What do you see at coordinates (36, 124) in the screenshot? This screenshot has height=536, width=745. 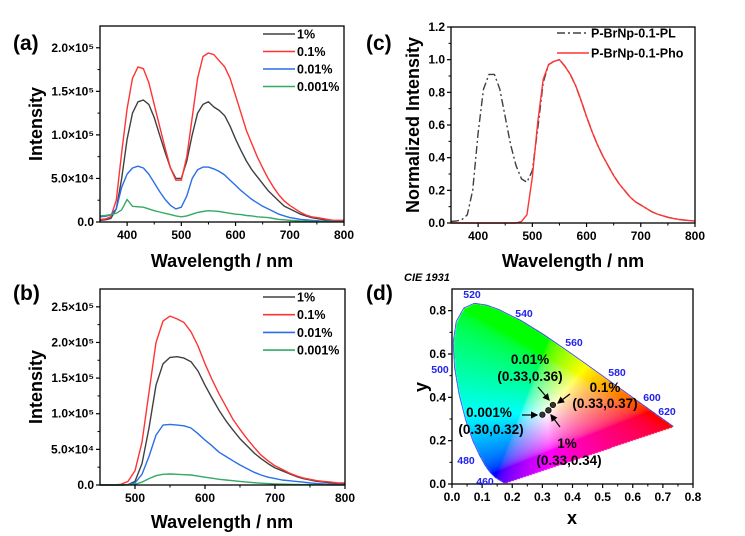 I see `y-axis-title-a: Intensity` at bounding box center [36, 124].